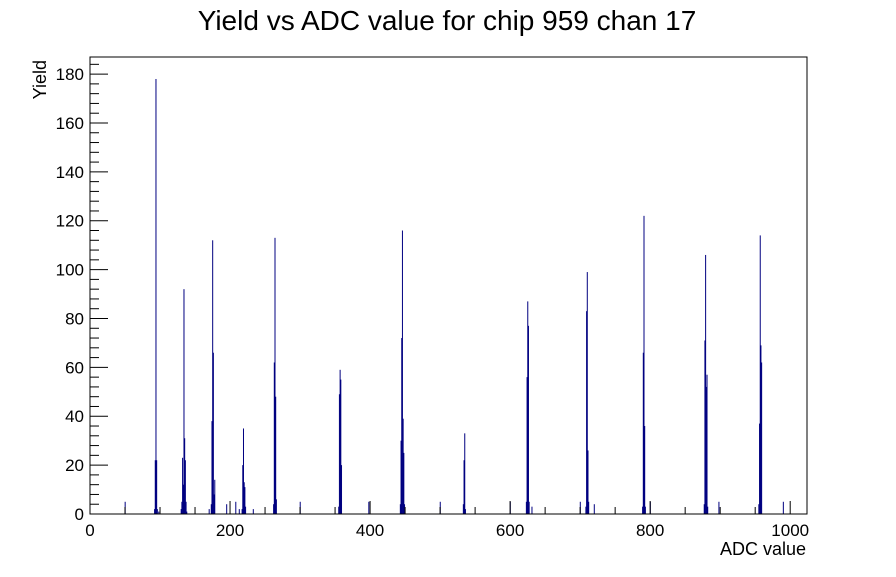 Image resolution: width=896 pixels, height=577 pixels. What do you see at coordinates (510, 530) in the screenshot?
I see `x-tick-label: 600` at bounding box center [510, 530].